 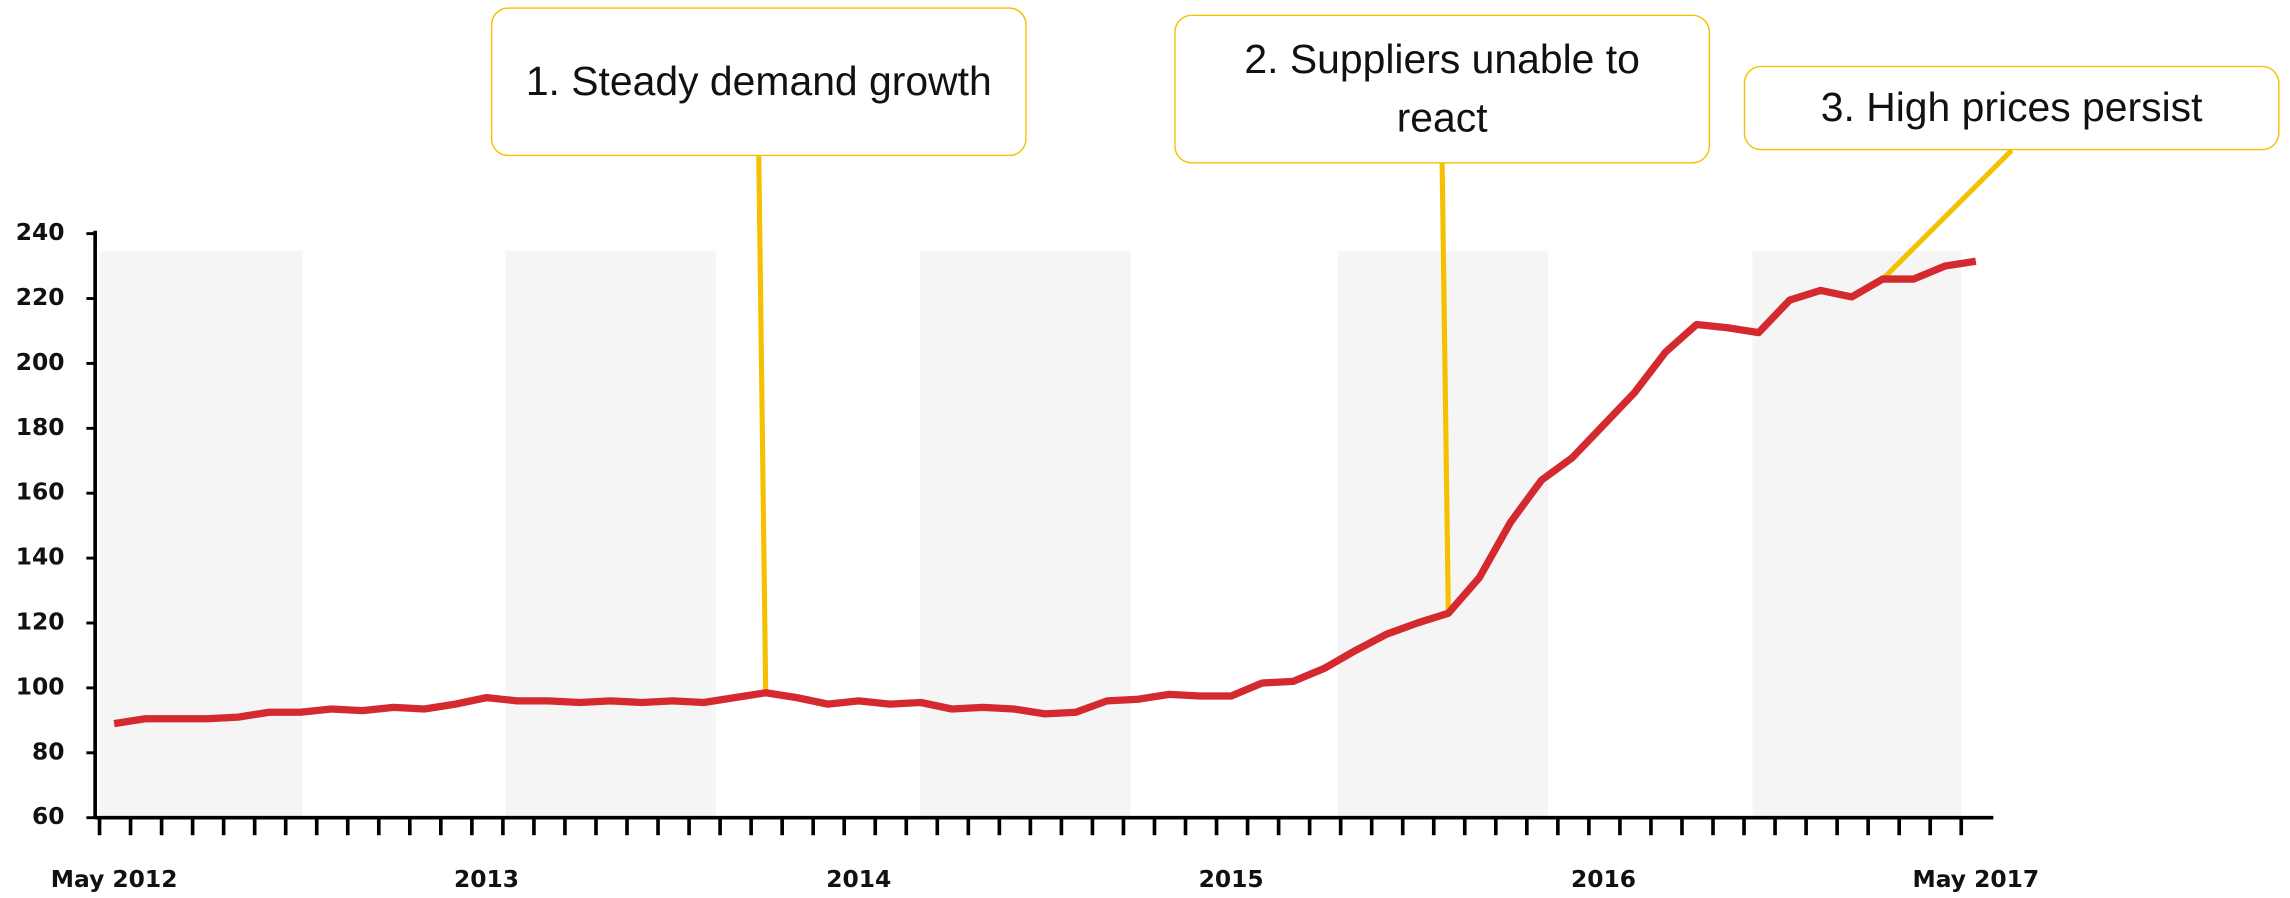 I want to click on x-tick-label: May 2012, so click(x=114, y=879).